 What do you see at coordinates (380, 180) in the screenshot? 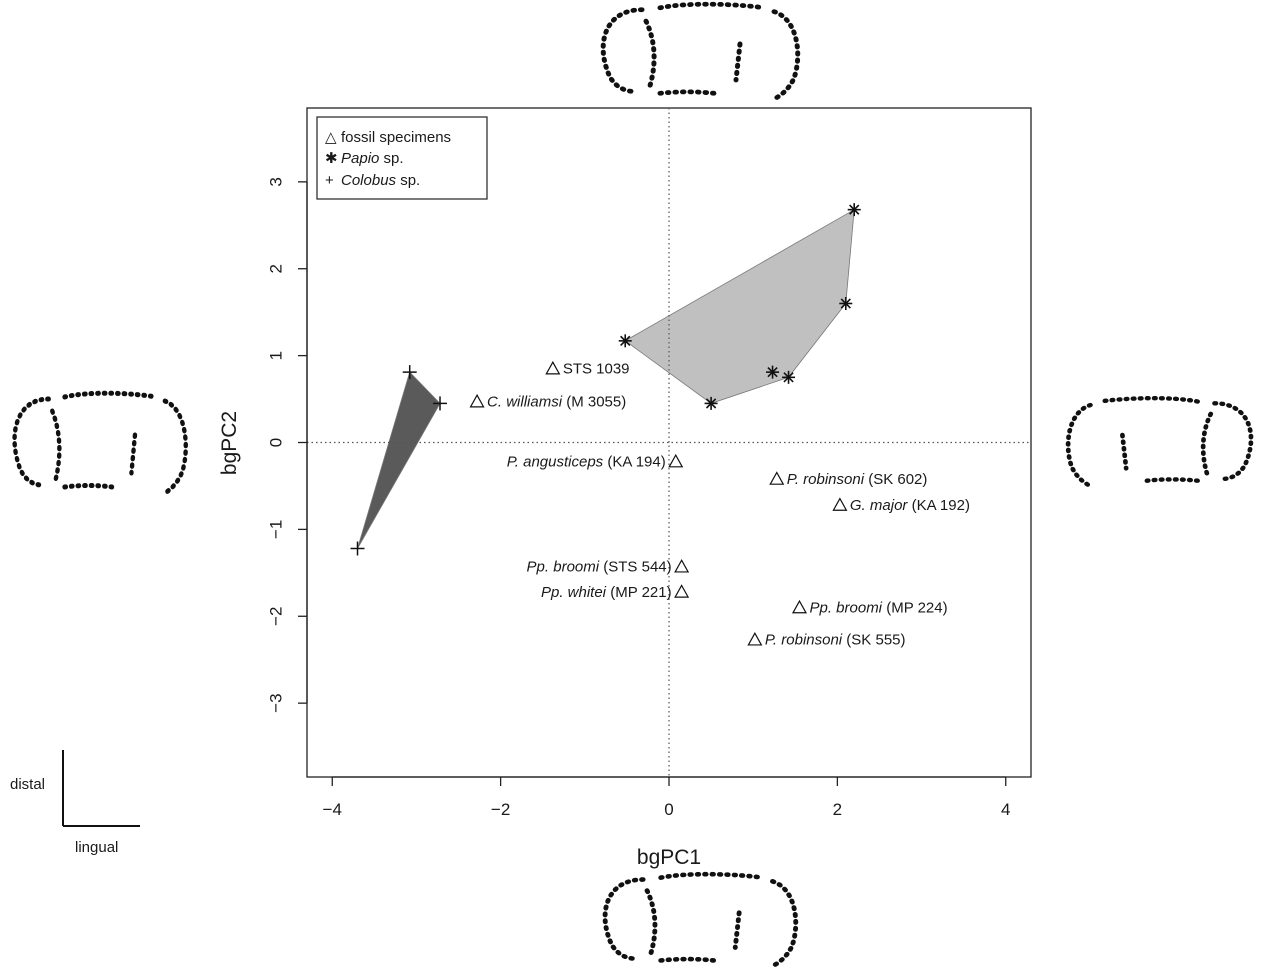
I see `legend-entry-colobus: Colobus sp.` at bounding box center [380, 180].